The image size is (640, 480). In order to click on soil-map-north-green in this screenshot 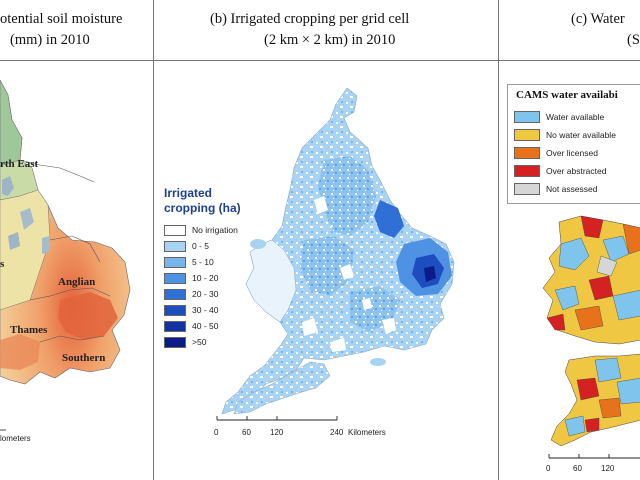, I will do `click(11, 123)`.